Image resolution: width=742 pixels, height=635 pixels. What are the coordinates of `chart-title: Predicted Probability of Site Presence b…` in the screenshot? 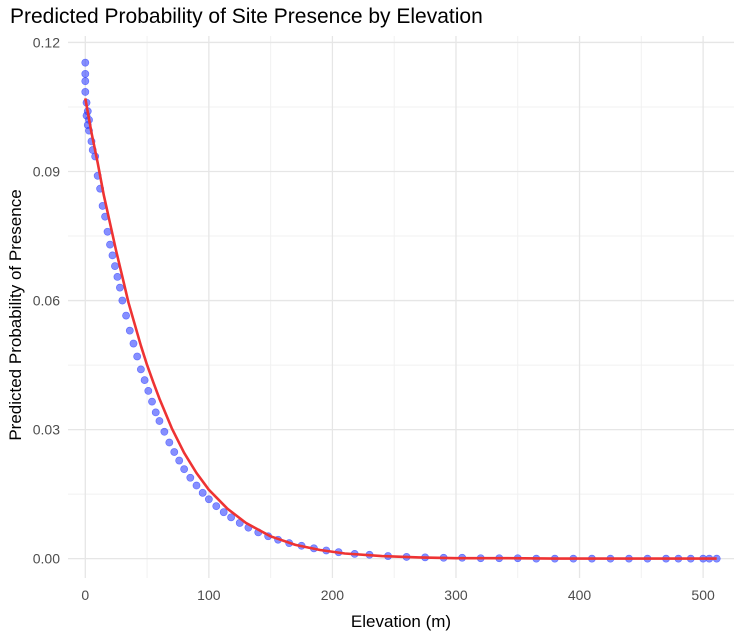 It's located at (246, 16).